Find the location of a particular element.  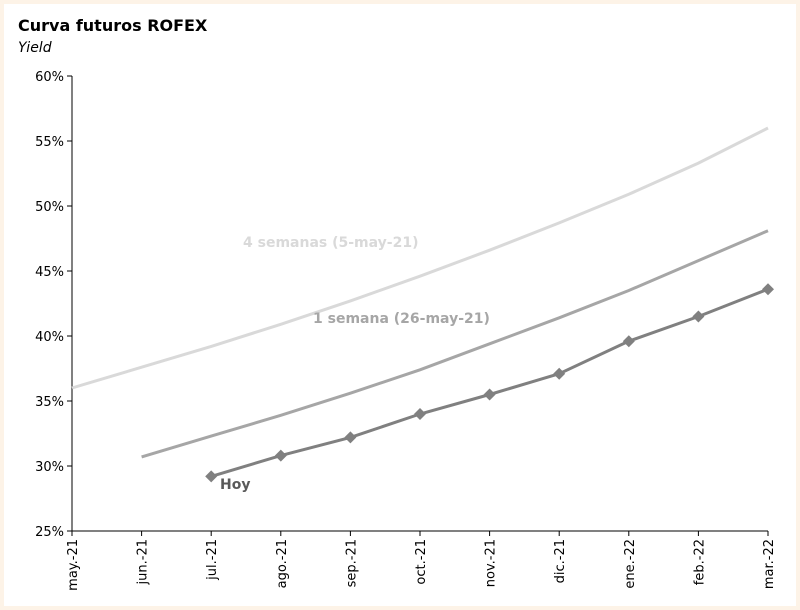

y-tick-label: 45% is located at coordinates (49, 272).